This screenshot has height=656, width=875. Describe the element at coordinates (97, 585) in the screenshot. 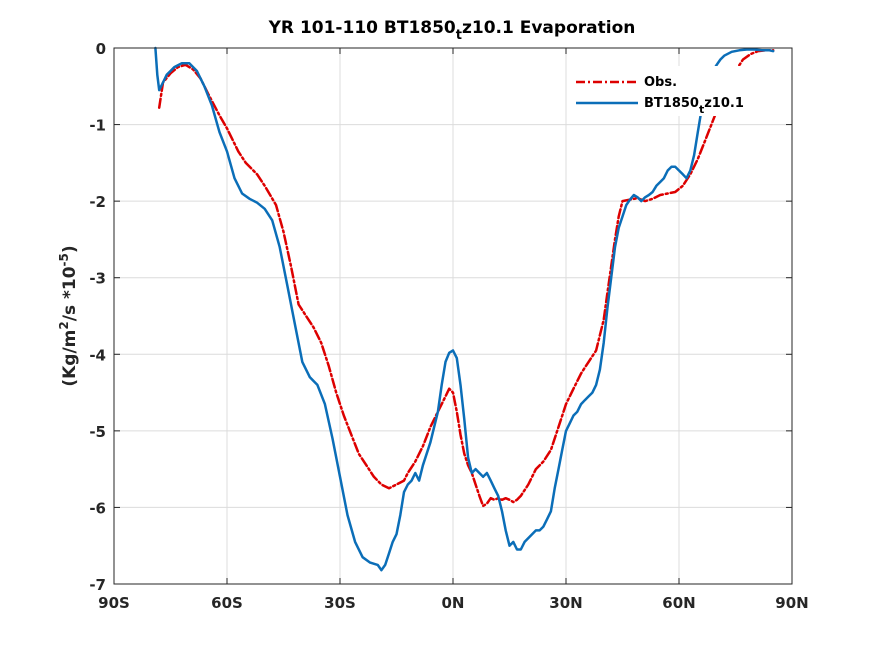

I see `y-tick-label: -7` at that location.